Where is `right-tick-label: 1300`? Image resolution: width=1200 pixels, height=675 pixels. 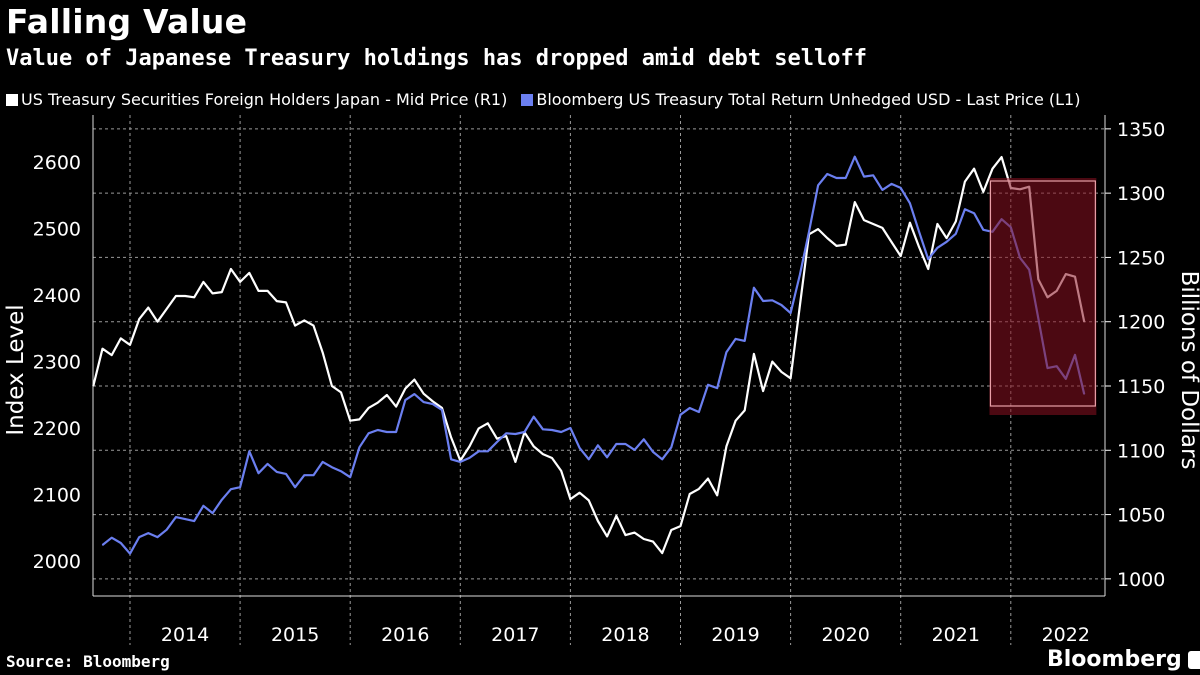
right-tick-label: 1300 is located at coordinates (1141, 194).